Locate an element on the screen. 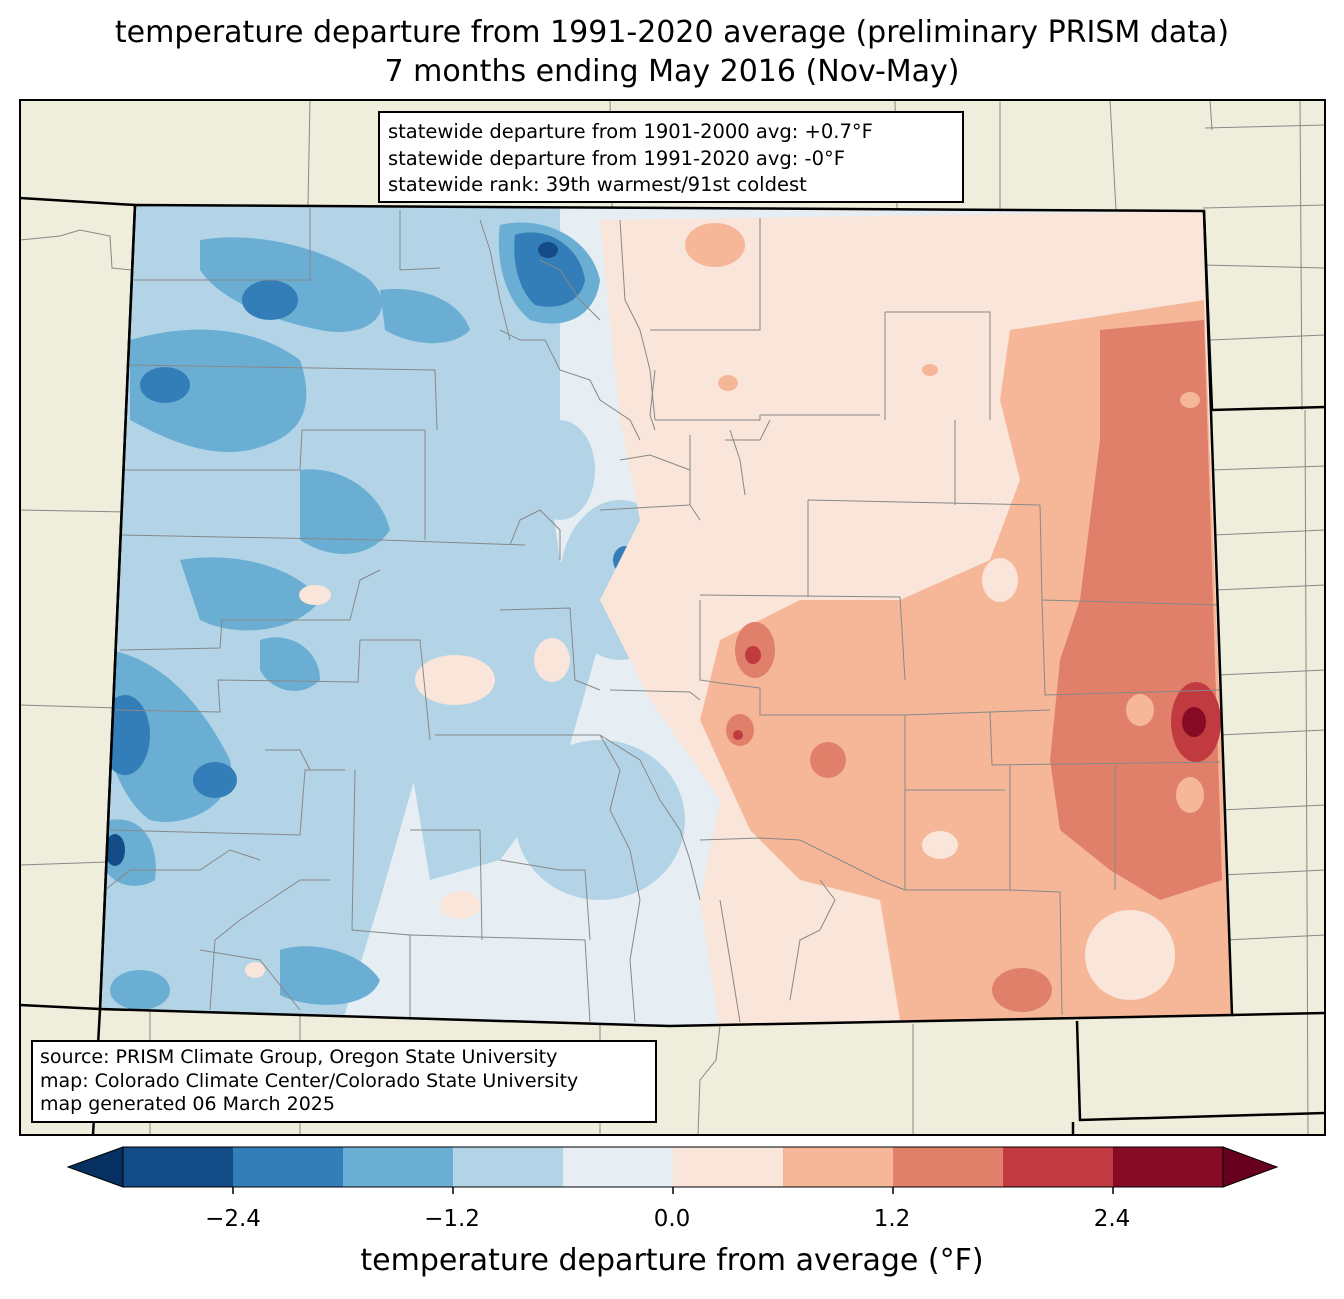  map-title-line-2: 7 months ending May 2016 (Nov-May) is located at coordinates (672, 71).